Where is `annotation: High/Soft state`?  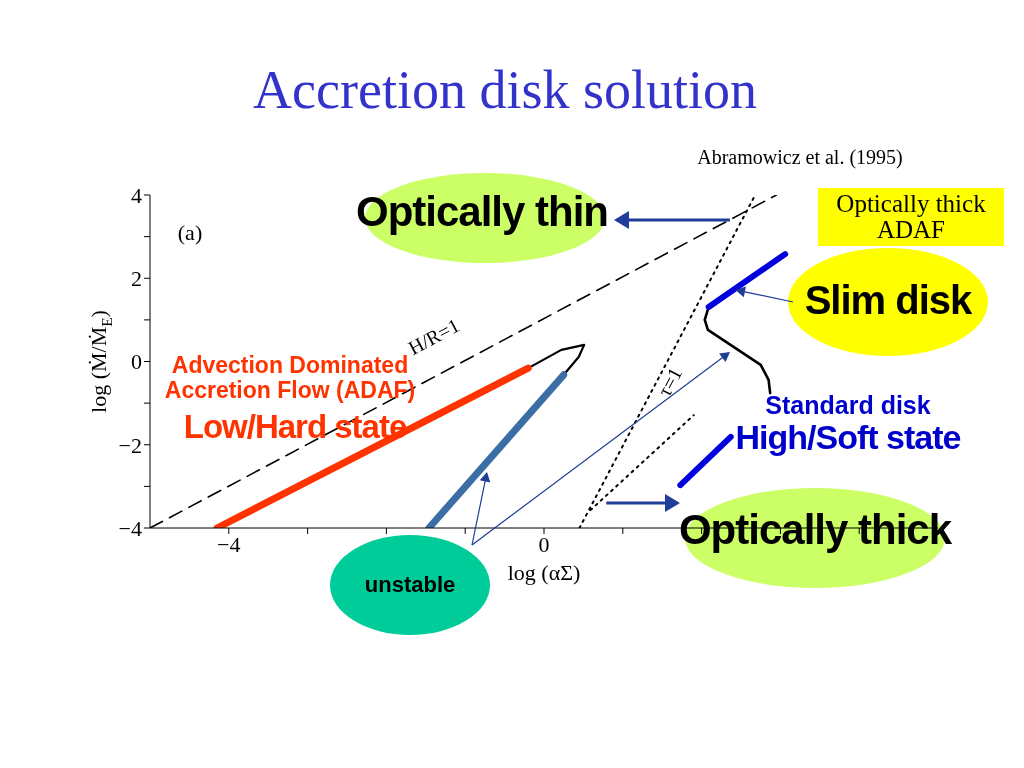
annotation: High/Soft state is located at coordinates (848, 437).